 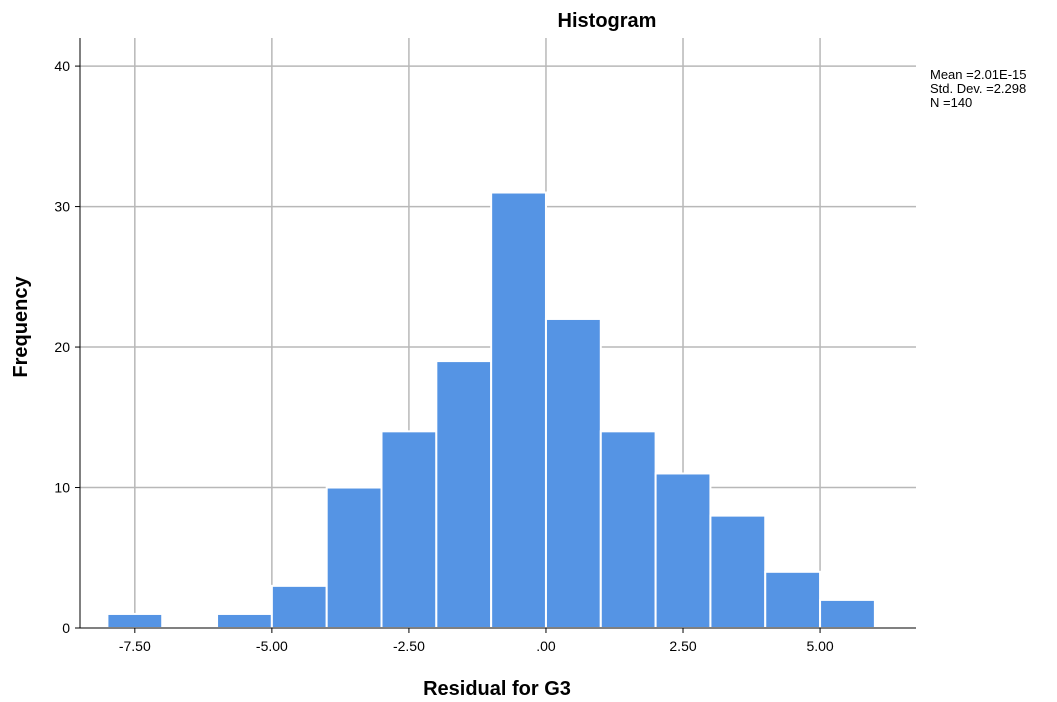 I want to click on x-tick-label: -7.50, so click(x=135, y=646).